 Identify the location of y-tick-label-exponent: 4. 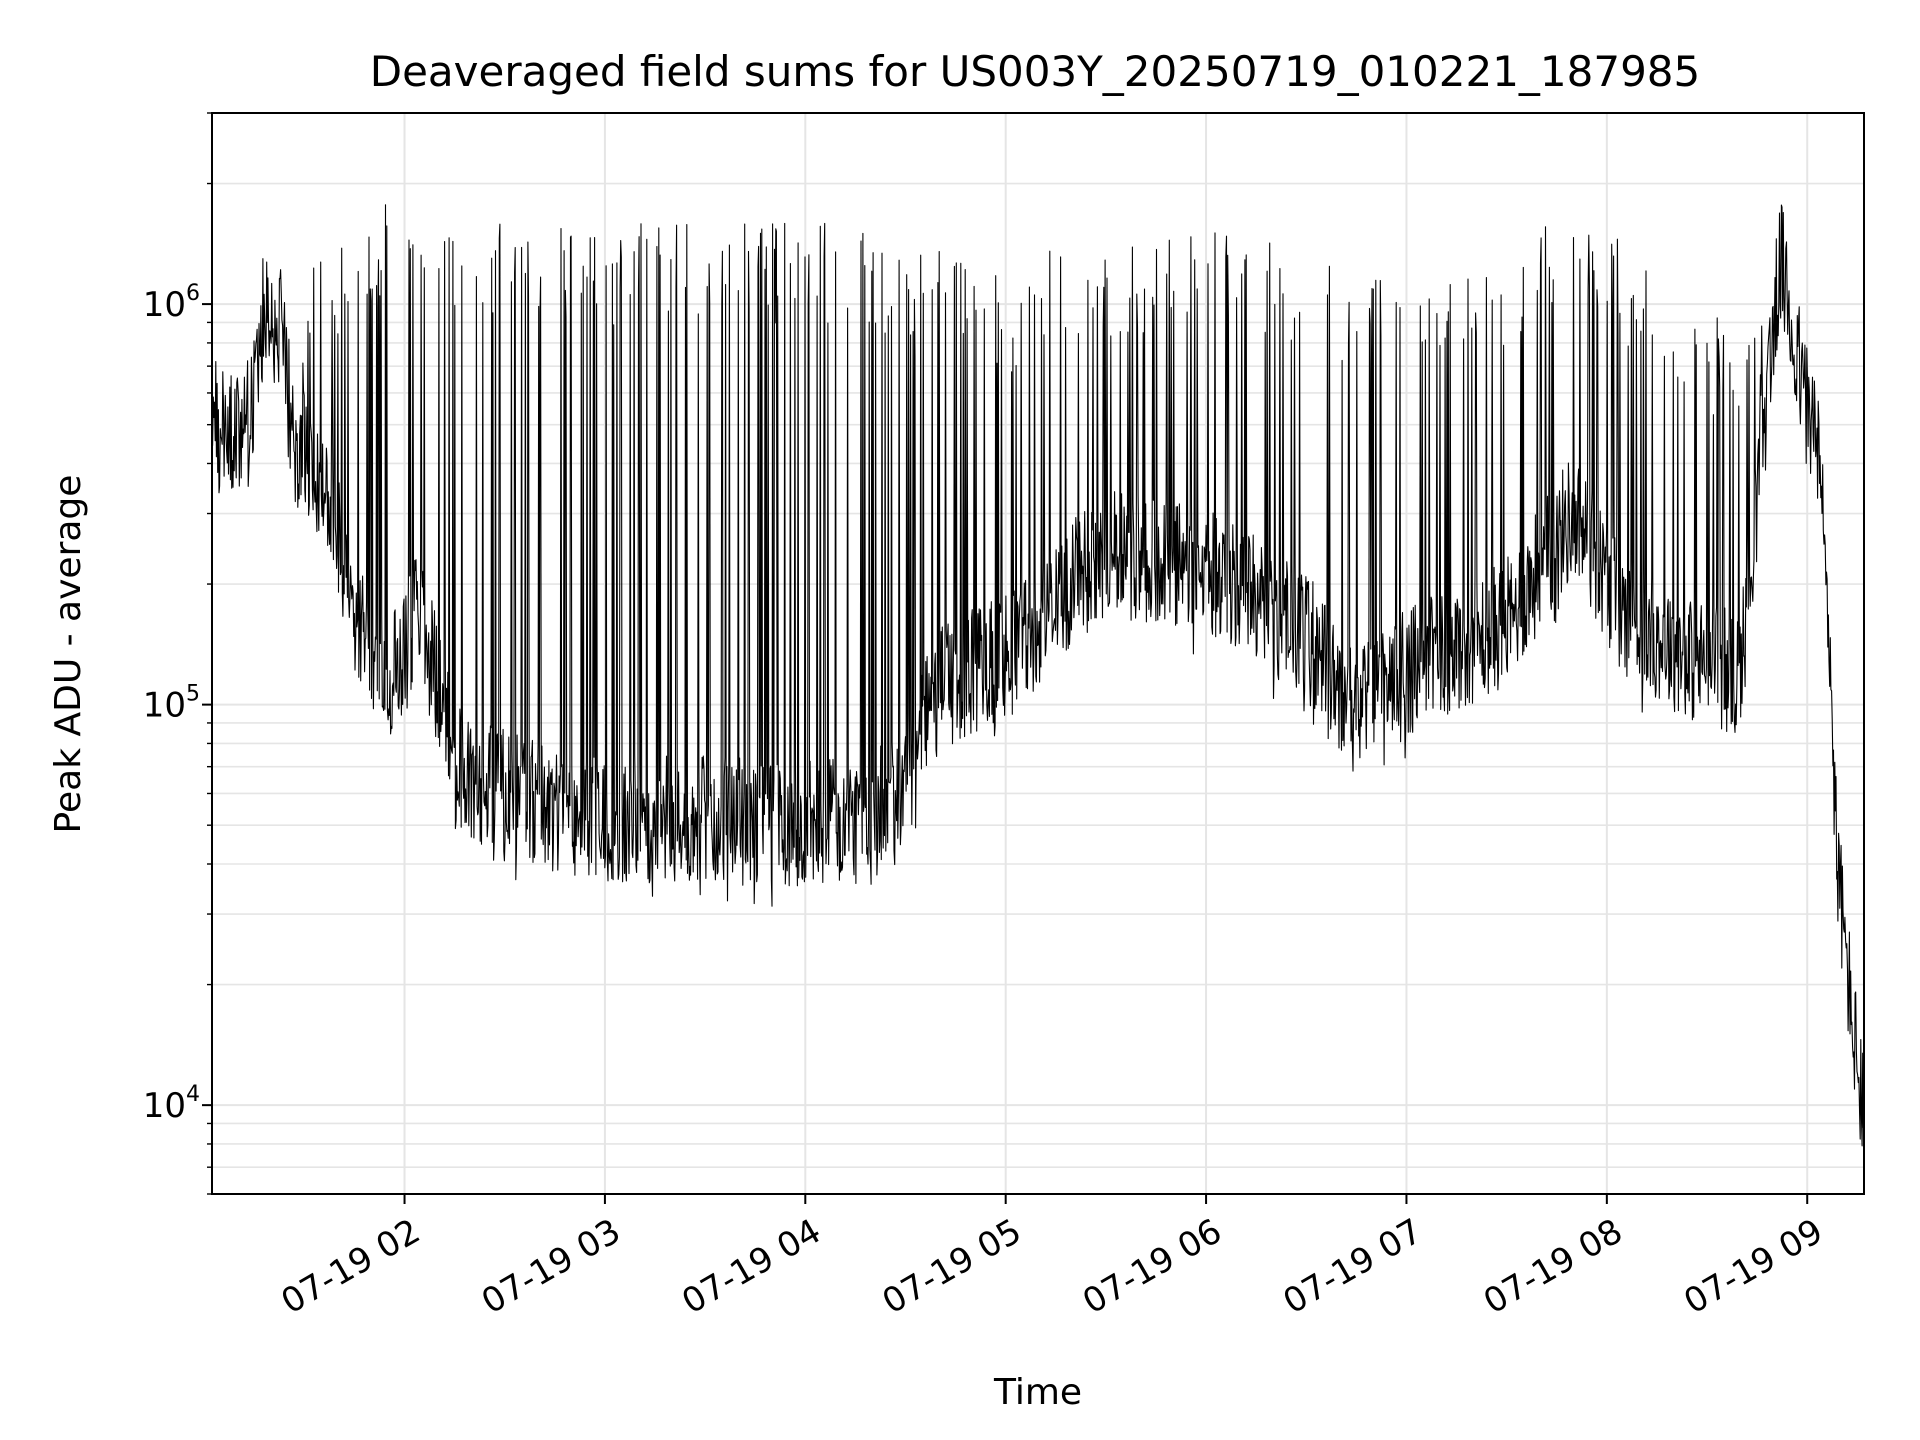
(193, 1094).